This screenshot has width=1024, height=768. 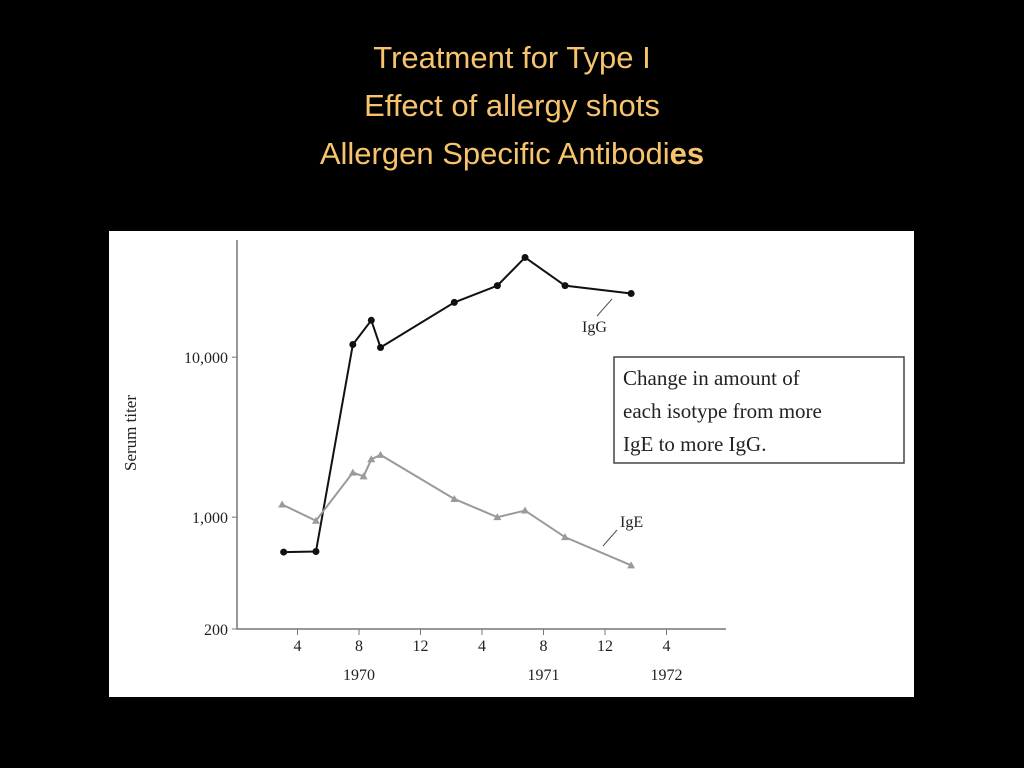 I want to click on series-line, so click(x=457, y=405).